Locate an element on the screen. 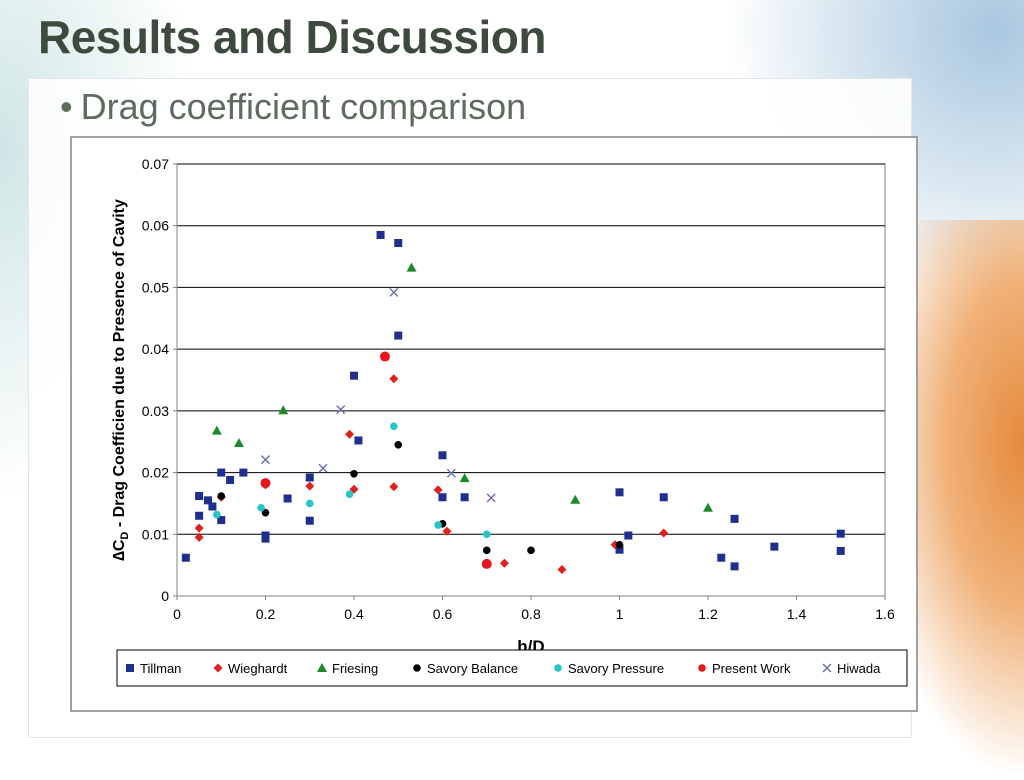 This screenshot has height=780, width=1024. x-tick-label: 0.6 is located at coordinates (443, 614).